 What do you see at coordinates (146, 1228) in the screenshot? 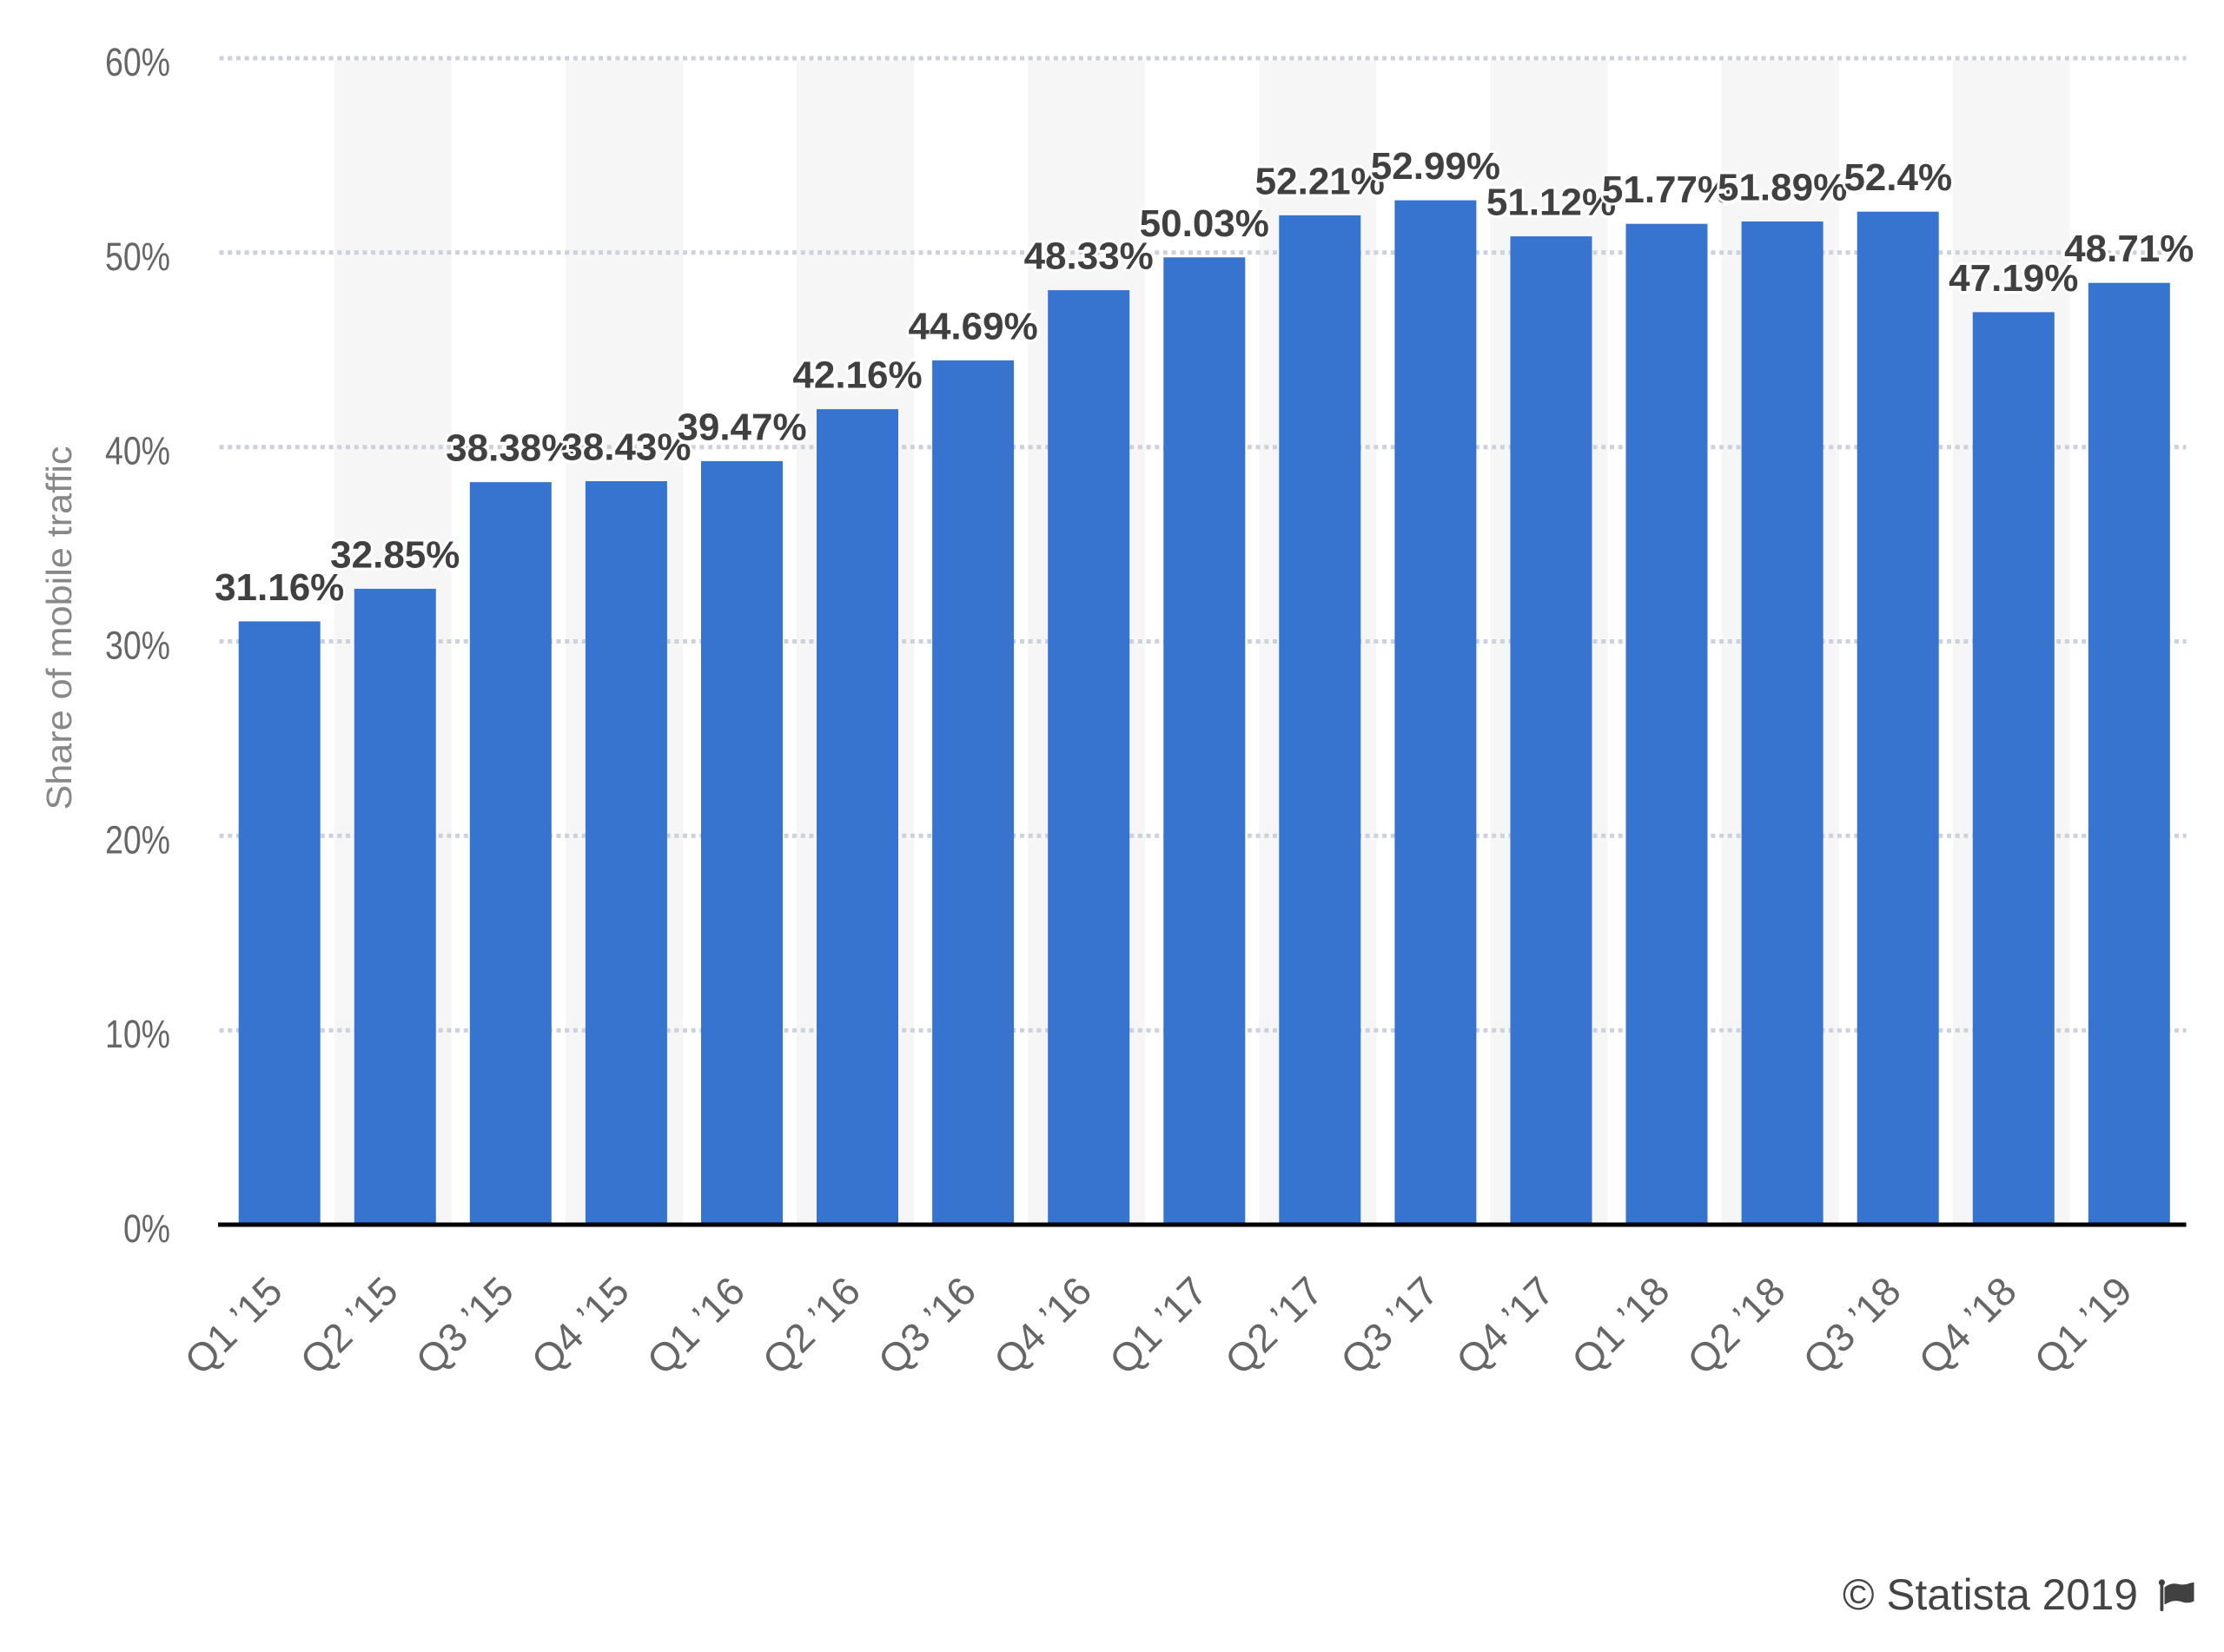
I see `svg-text: 0%` at bounding box center [146, 1228].